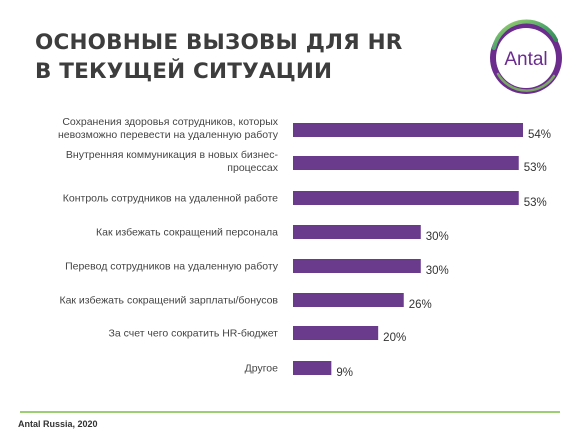  I want to click on title-line-1: ОСНОВНЫЕ ВЫЗОВЫ ДЛЯ HR, so click(219, 42).